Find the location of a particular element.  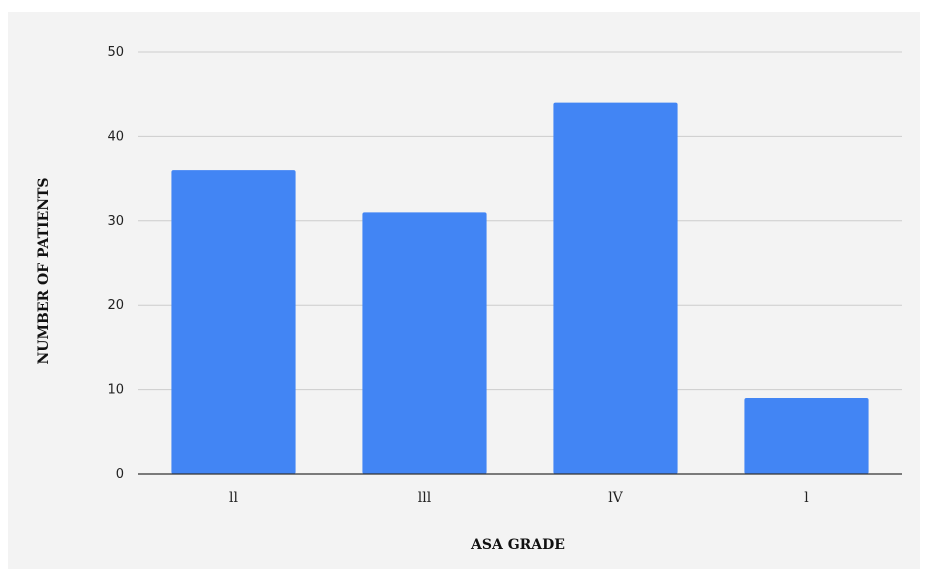

y-tick-label: 30 is located at coordinates (115, 221).